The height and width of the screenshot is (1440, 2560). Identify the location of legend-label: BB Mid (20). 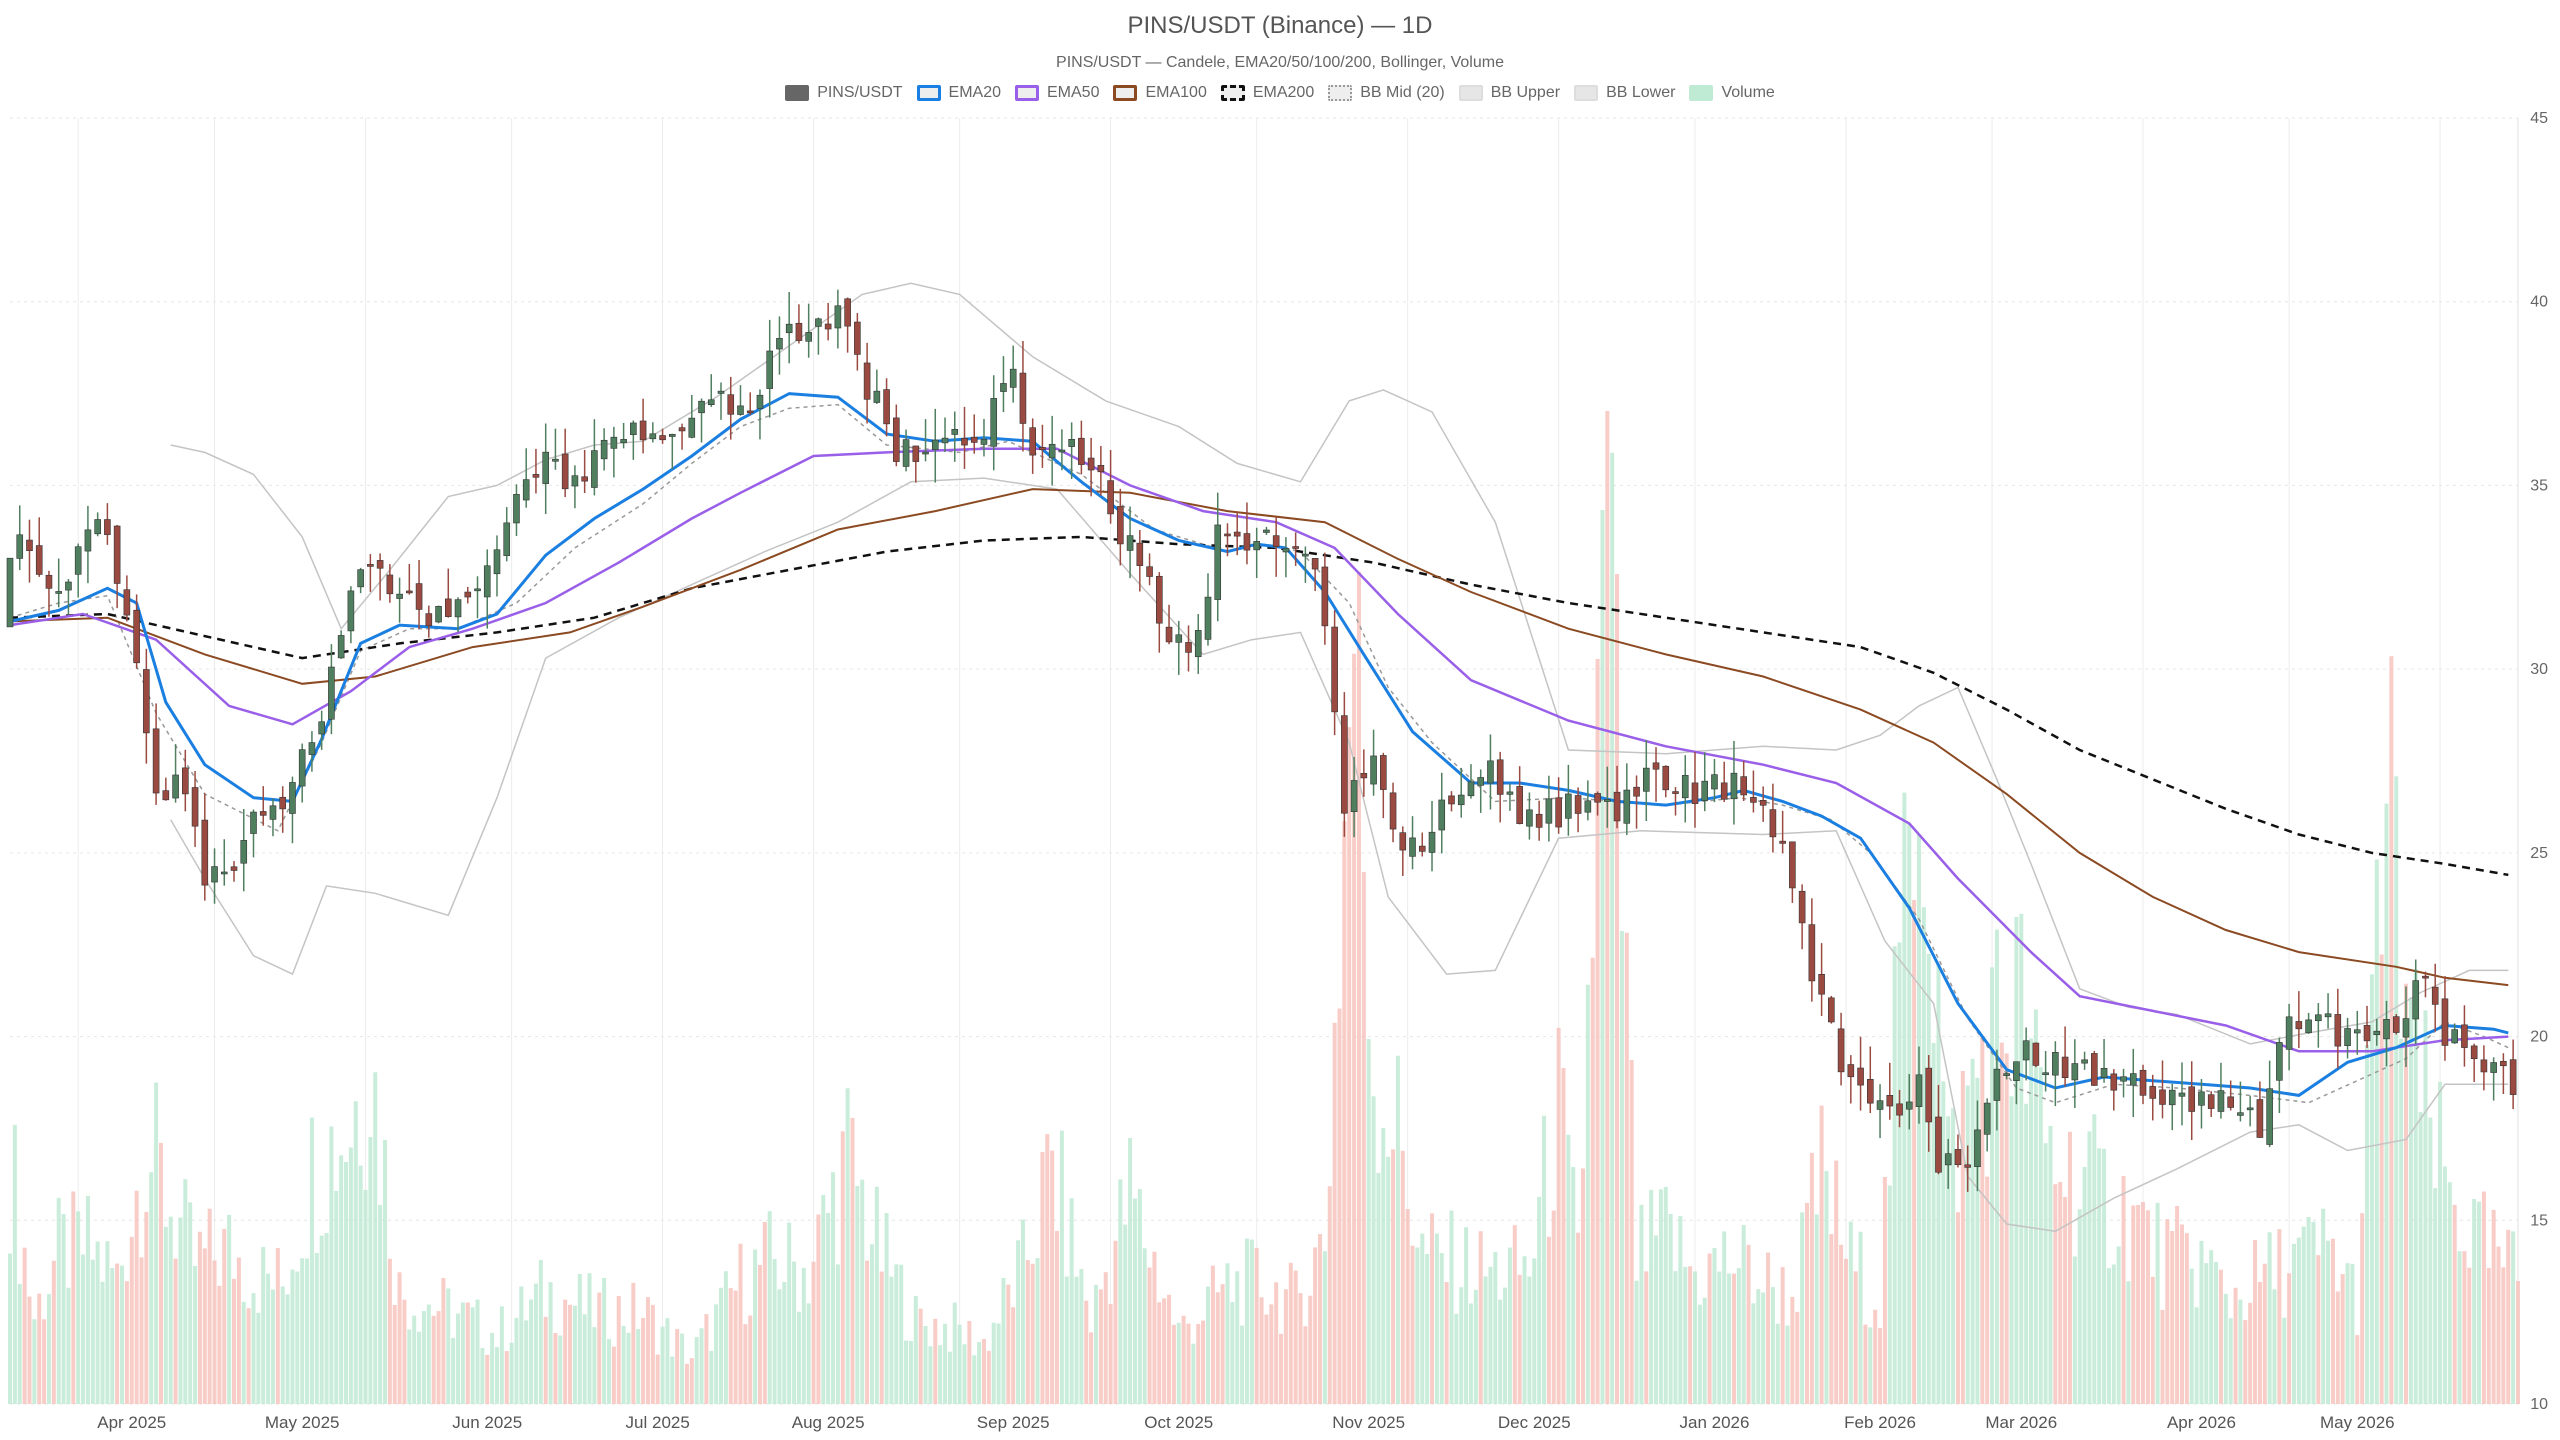
(1402, 92).